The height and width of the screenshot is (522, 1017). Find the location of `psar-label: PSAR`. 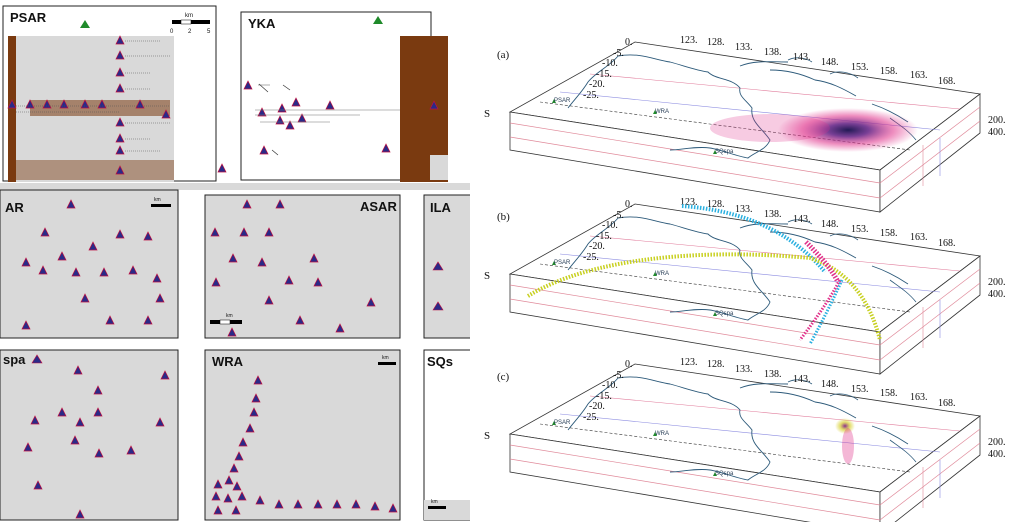

psar-label: PSAR is located at coordinates (28, 17).